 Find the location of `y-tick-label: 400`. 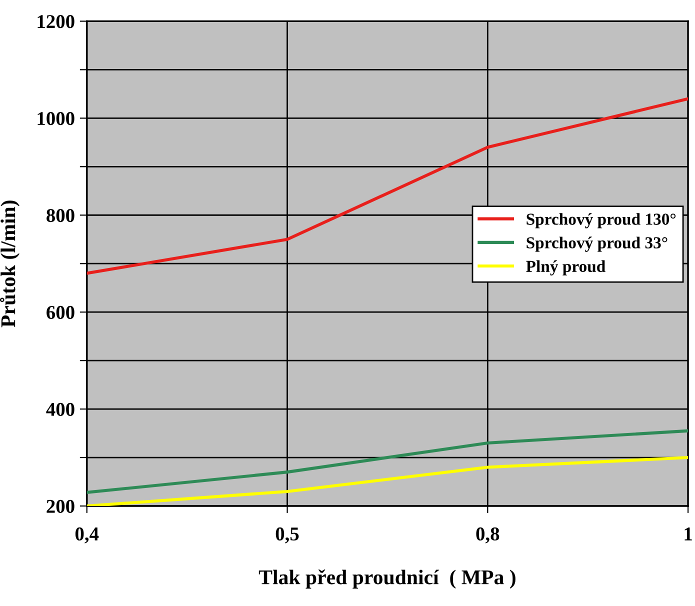

y-tick-label: 400 is located at coordinates (60, 409).